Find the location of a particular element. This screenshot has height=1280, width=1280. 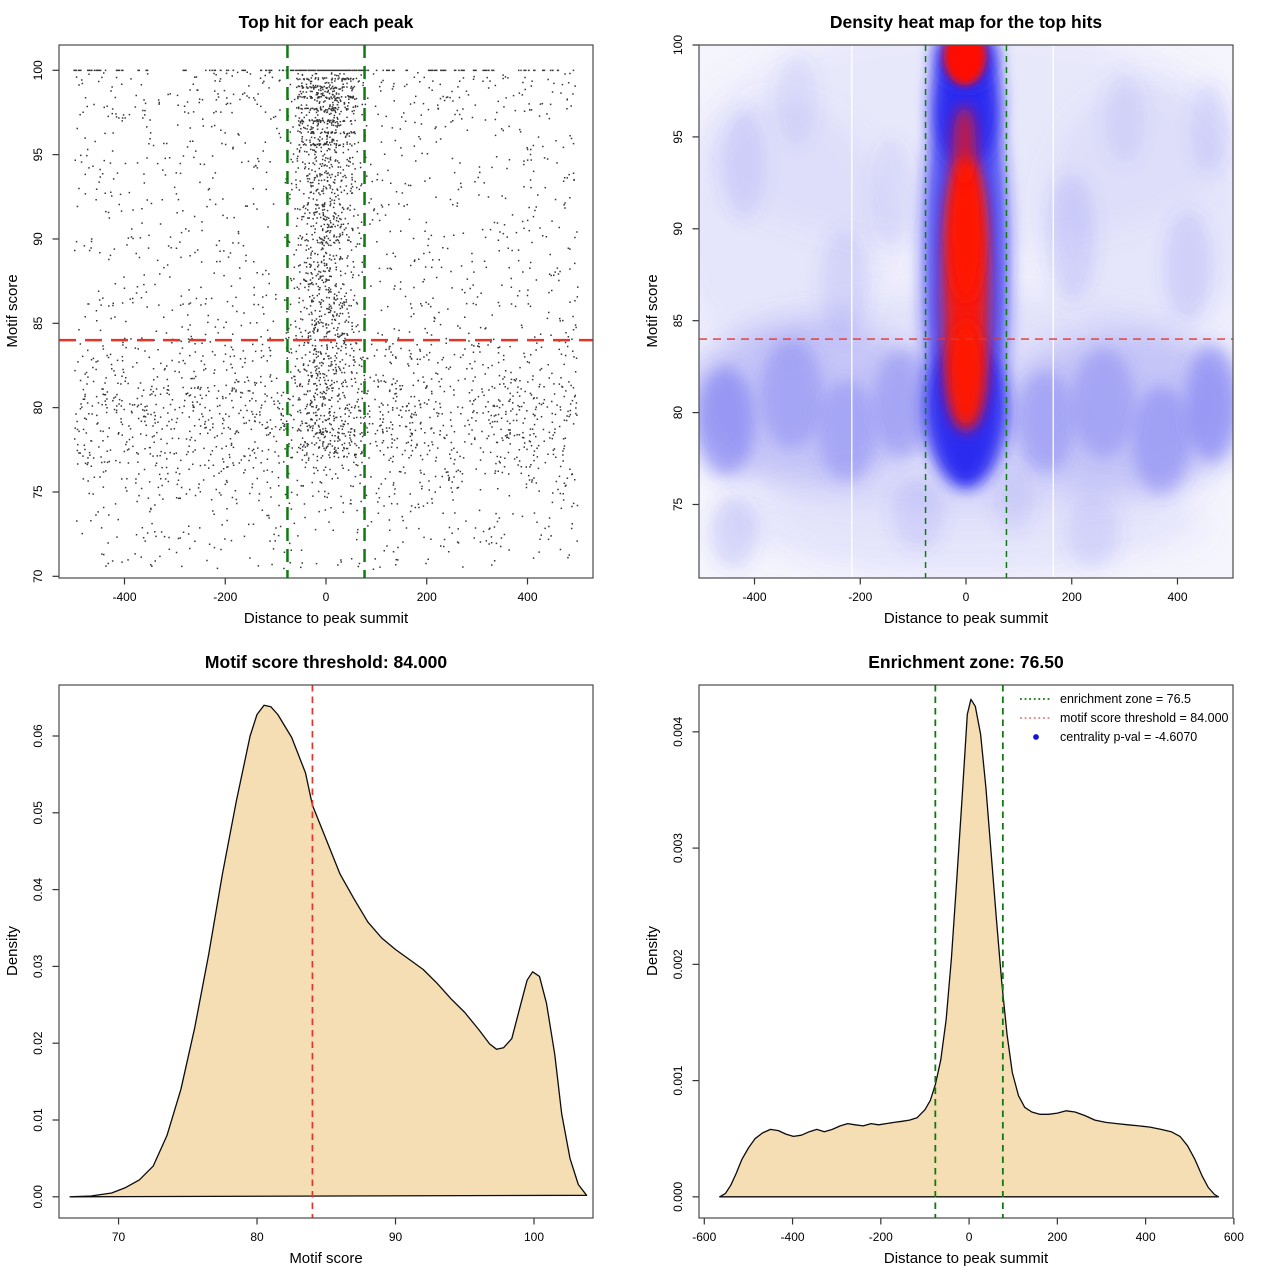

legend-entry-label: enrichment zone = 76.5 is located at coordinates (1125, 699).